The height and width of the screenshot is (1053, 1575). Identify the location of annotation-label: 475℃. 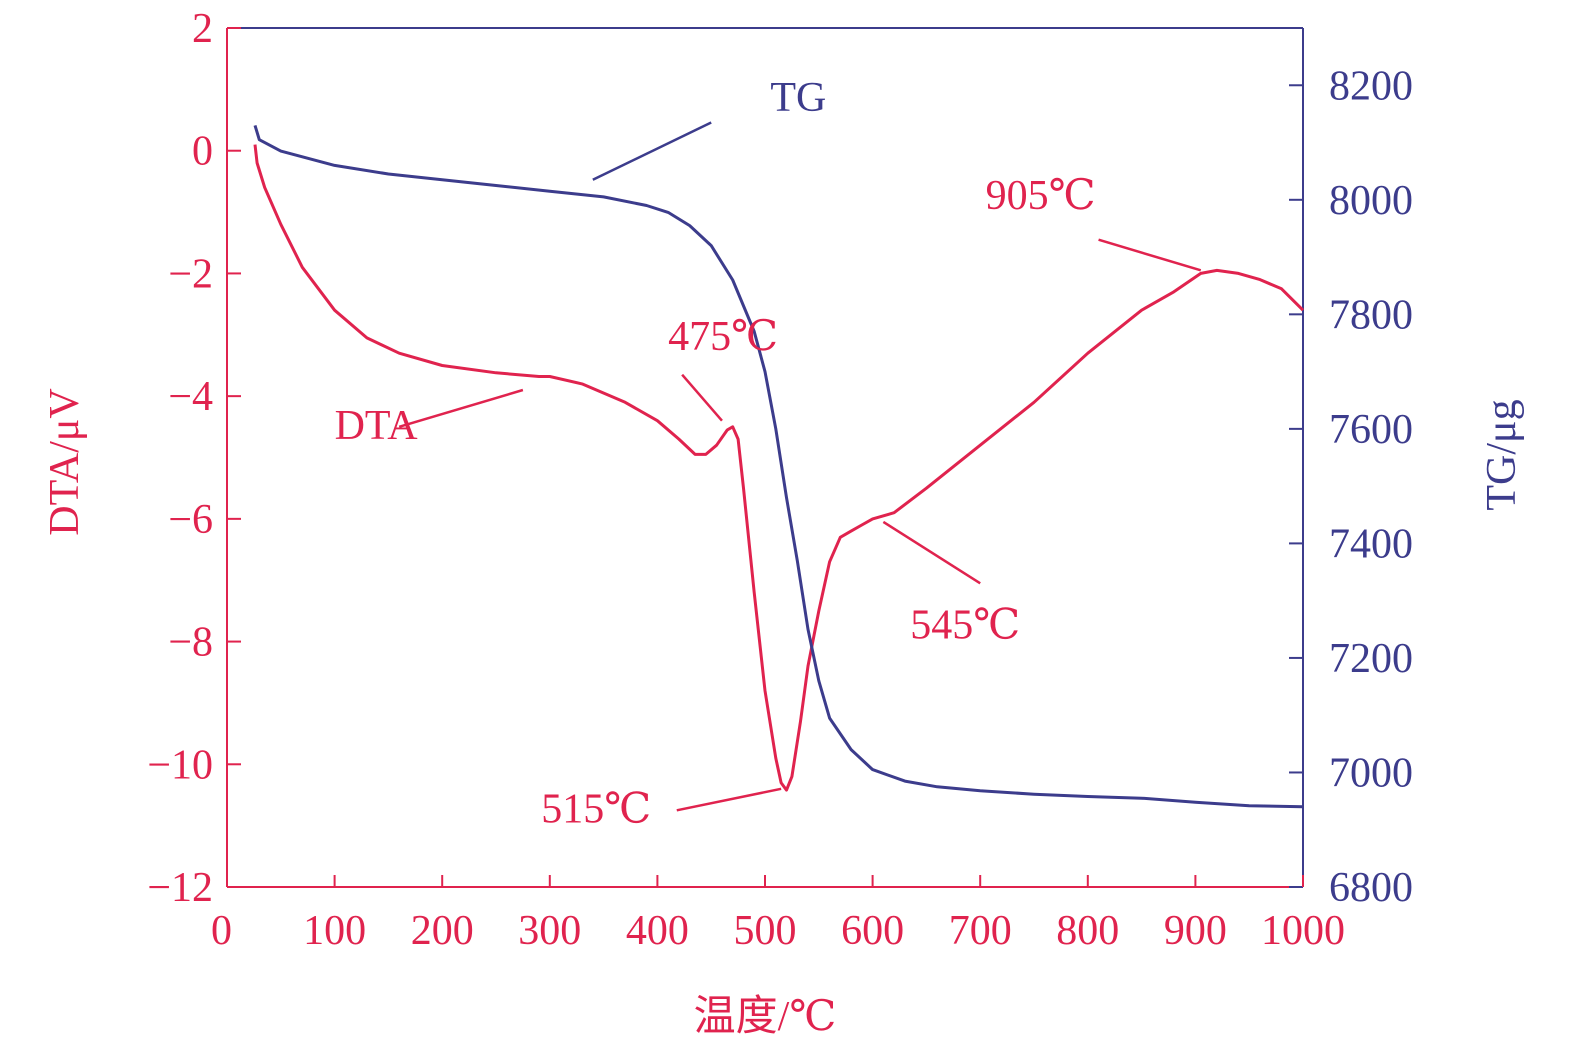
(723, 337).